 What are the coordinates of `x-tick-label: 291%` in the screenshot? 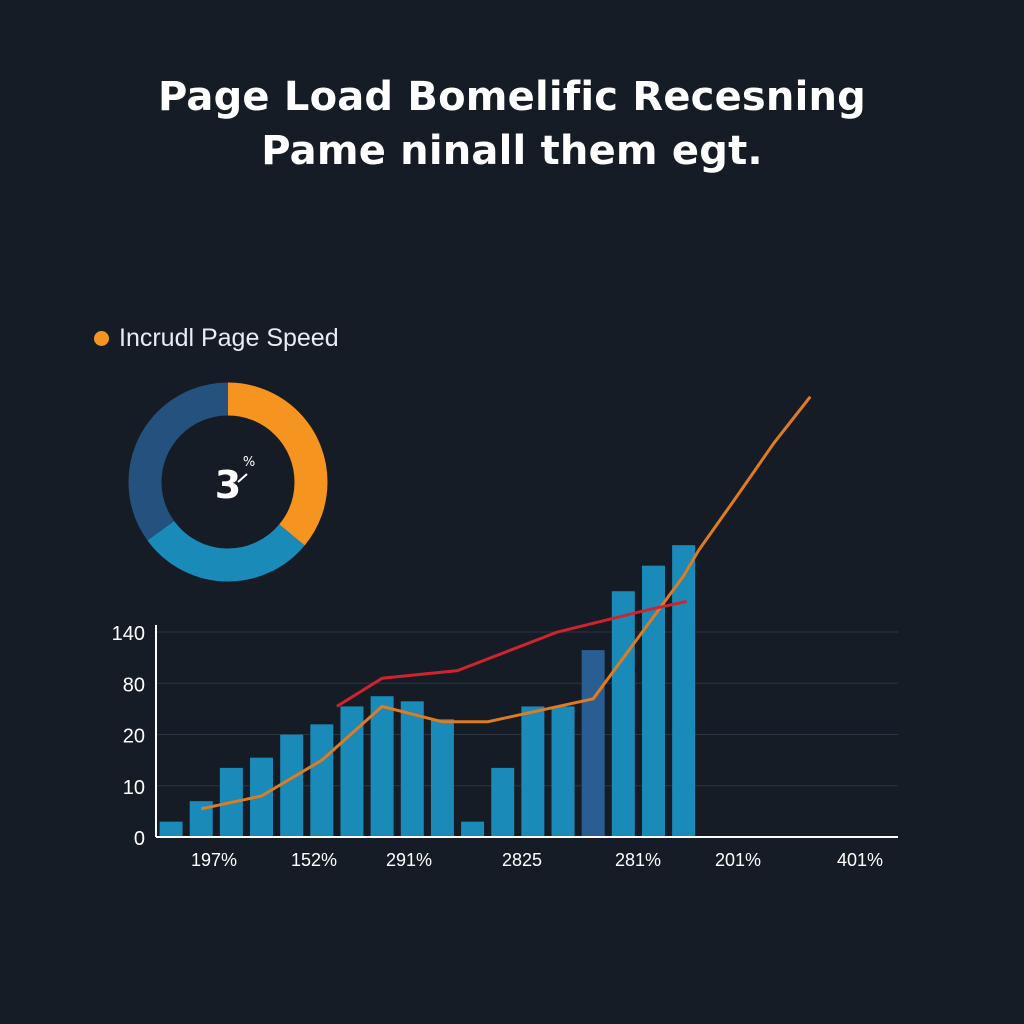 It's located at (409, 860).